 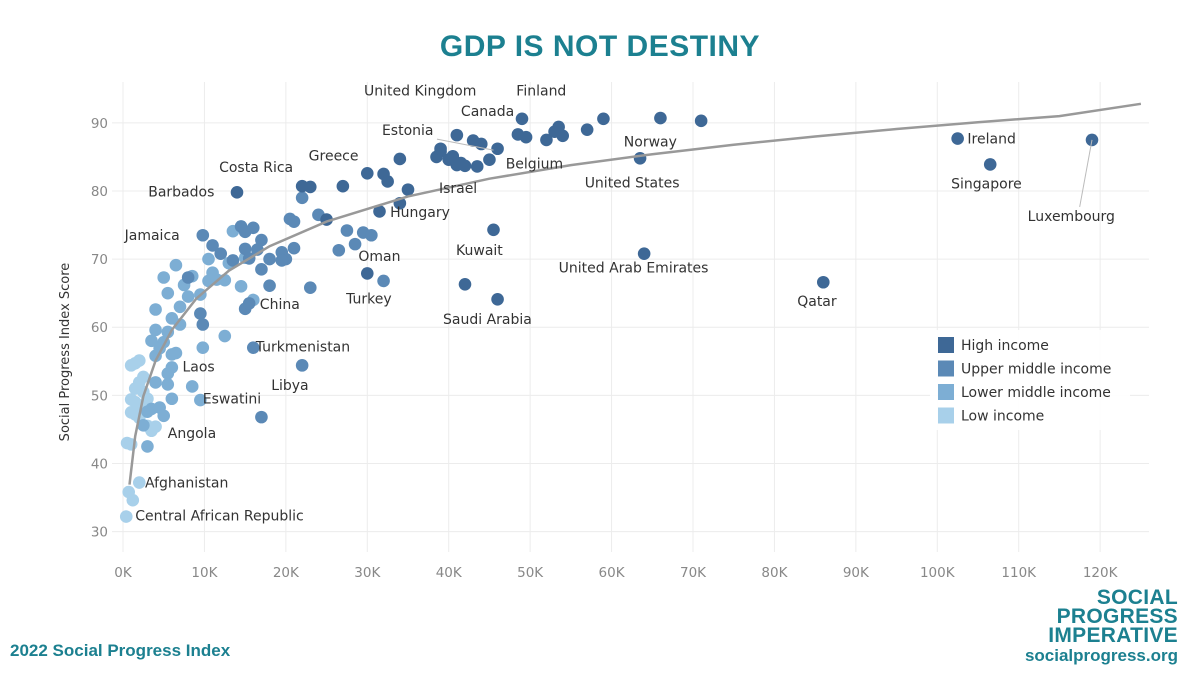 I want to click on x-tick-label: 80K, so click(x=774, y=573).